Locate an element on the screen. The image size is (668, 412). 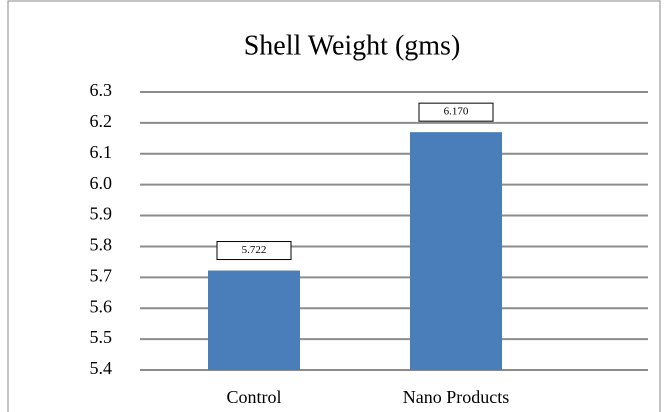
y-tick-label: 5.9 is located at coordinates (101, 214).